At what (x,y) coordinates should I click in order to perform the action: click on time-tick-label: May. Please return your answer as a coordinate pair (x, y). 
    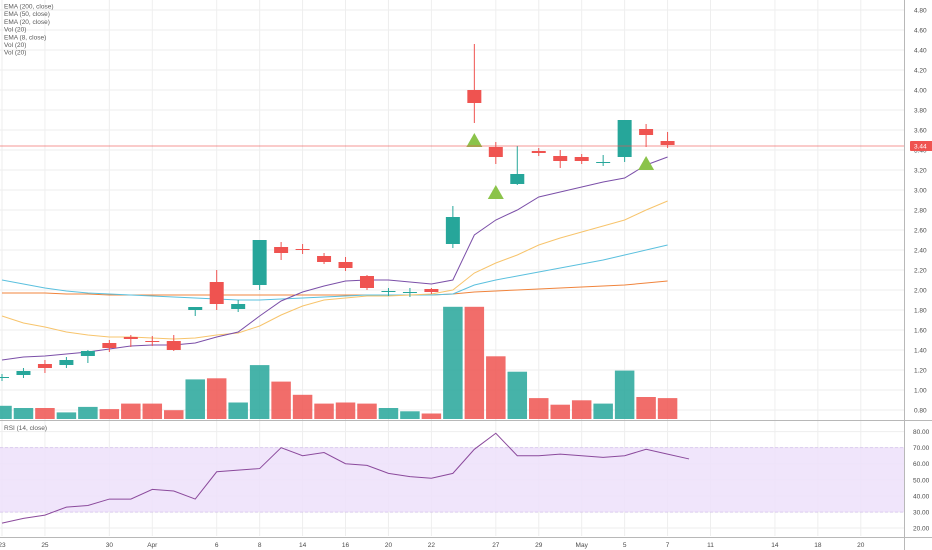
    Looking at the image, I should click on (582, 545).